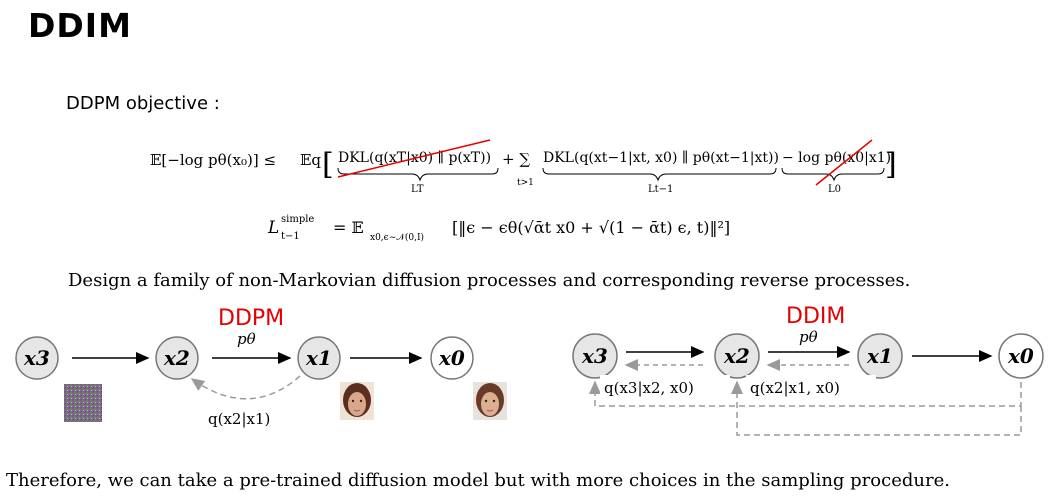  I want to click on ddim-node-x3, so click(595, 356).